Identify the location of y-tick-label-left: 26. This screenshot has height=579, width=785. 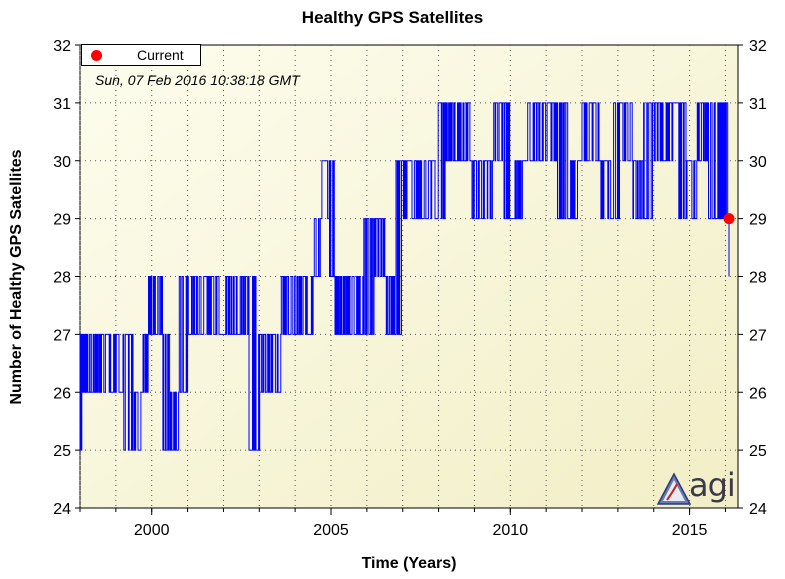
(62, 393).